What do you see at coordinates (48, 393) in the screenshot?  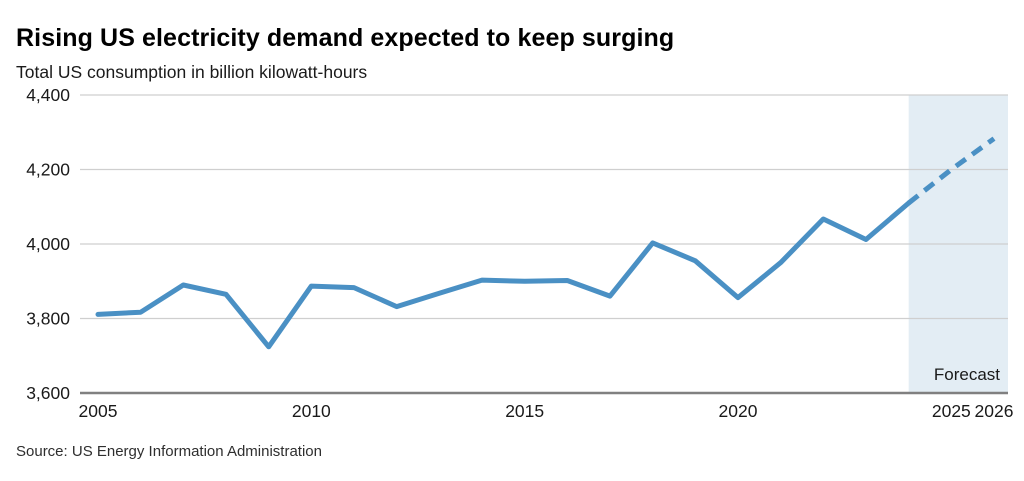 I see `y-axis-tick-label: 3,600` at bounding box center [48, 393].